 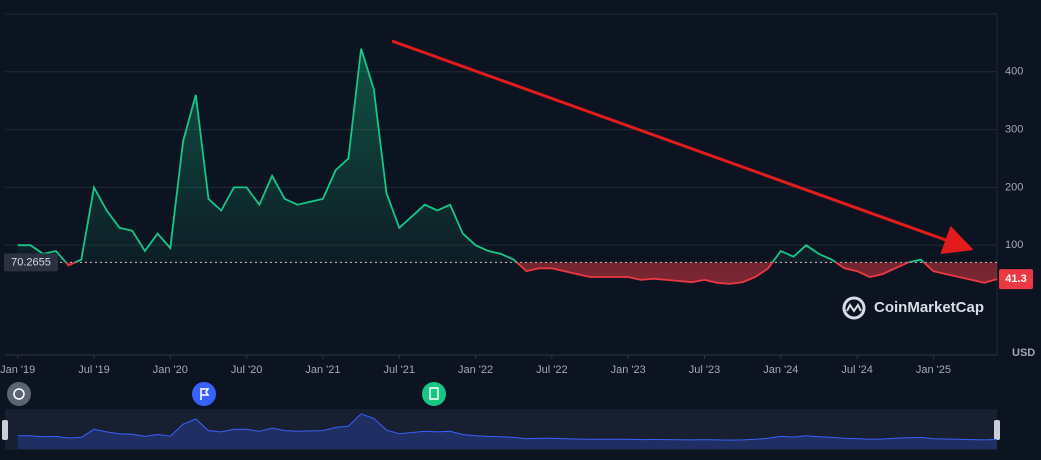 I want to click on y-tick-label: 400, so click(x=1014, y=72).